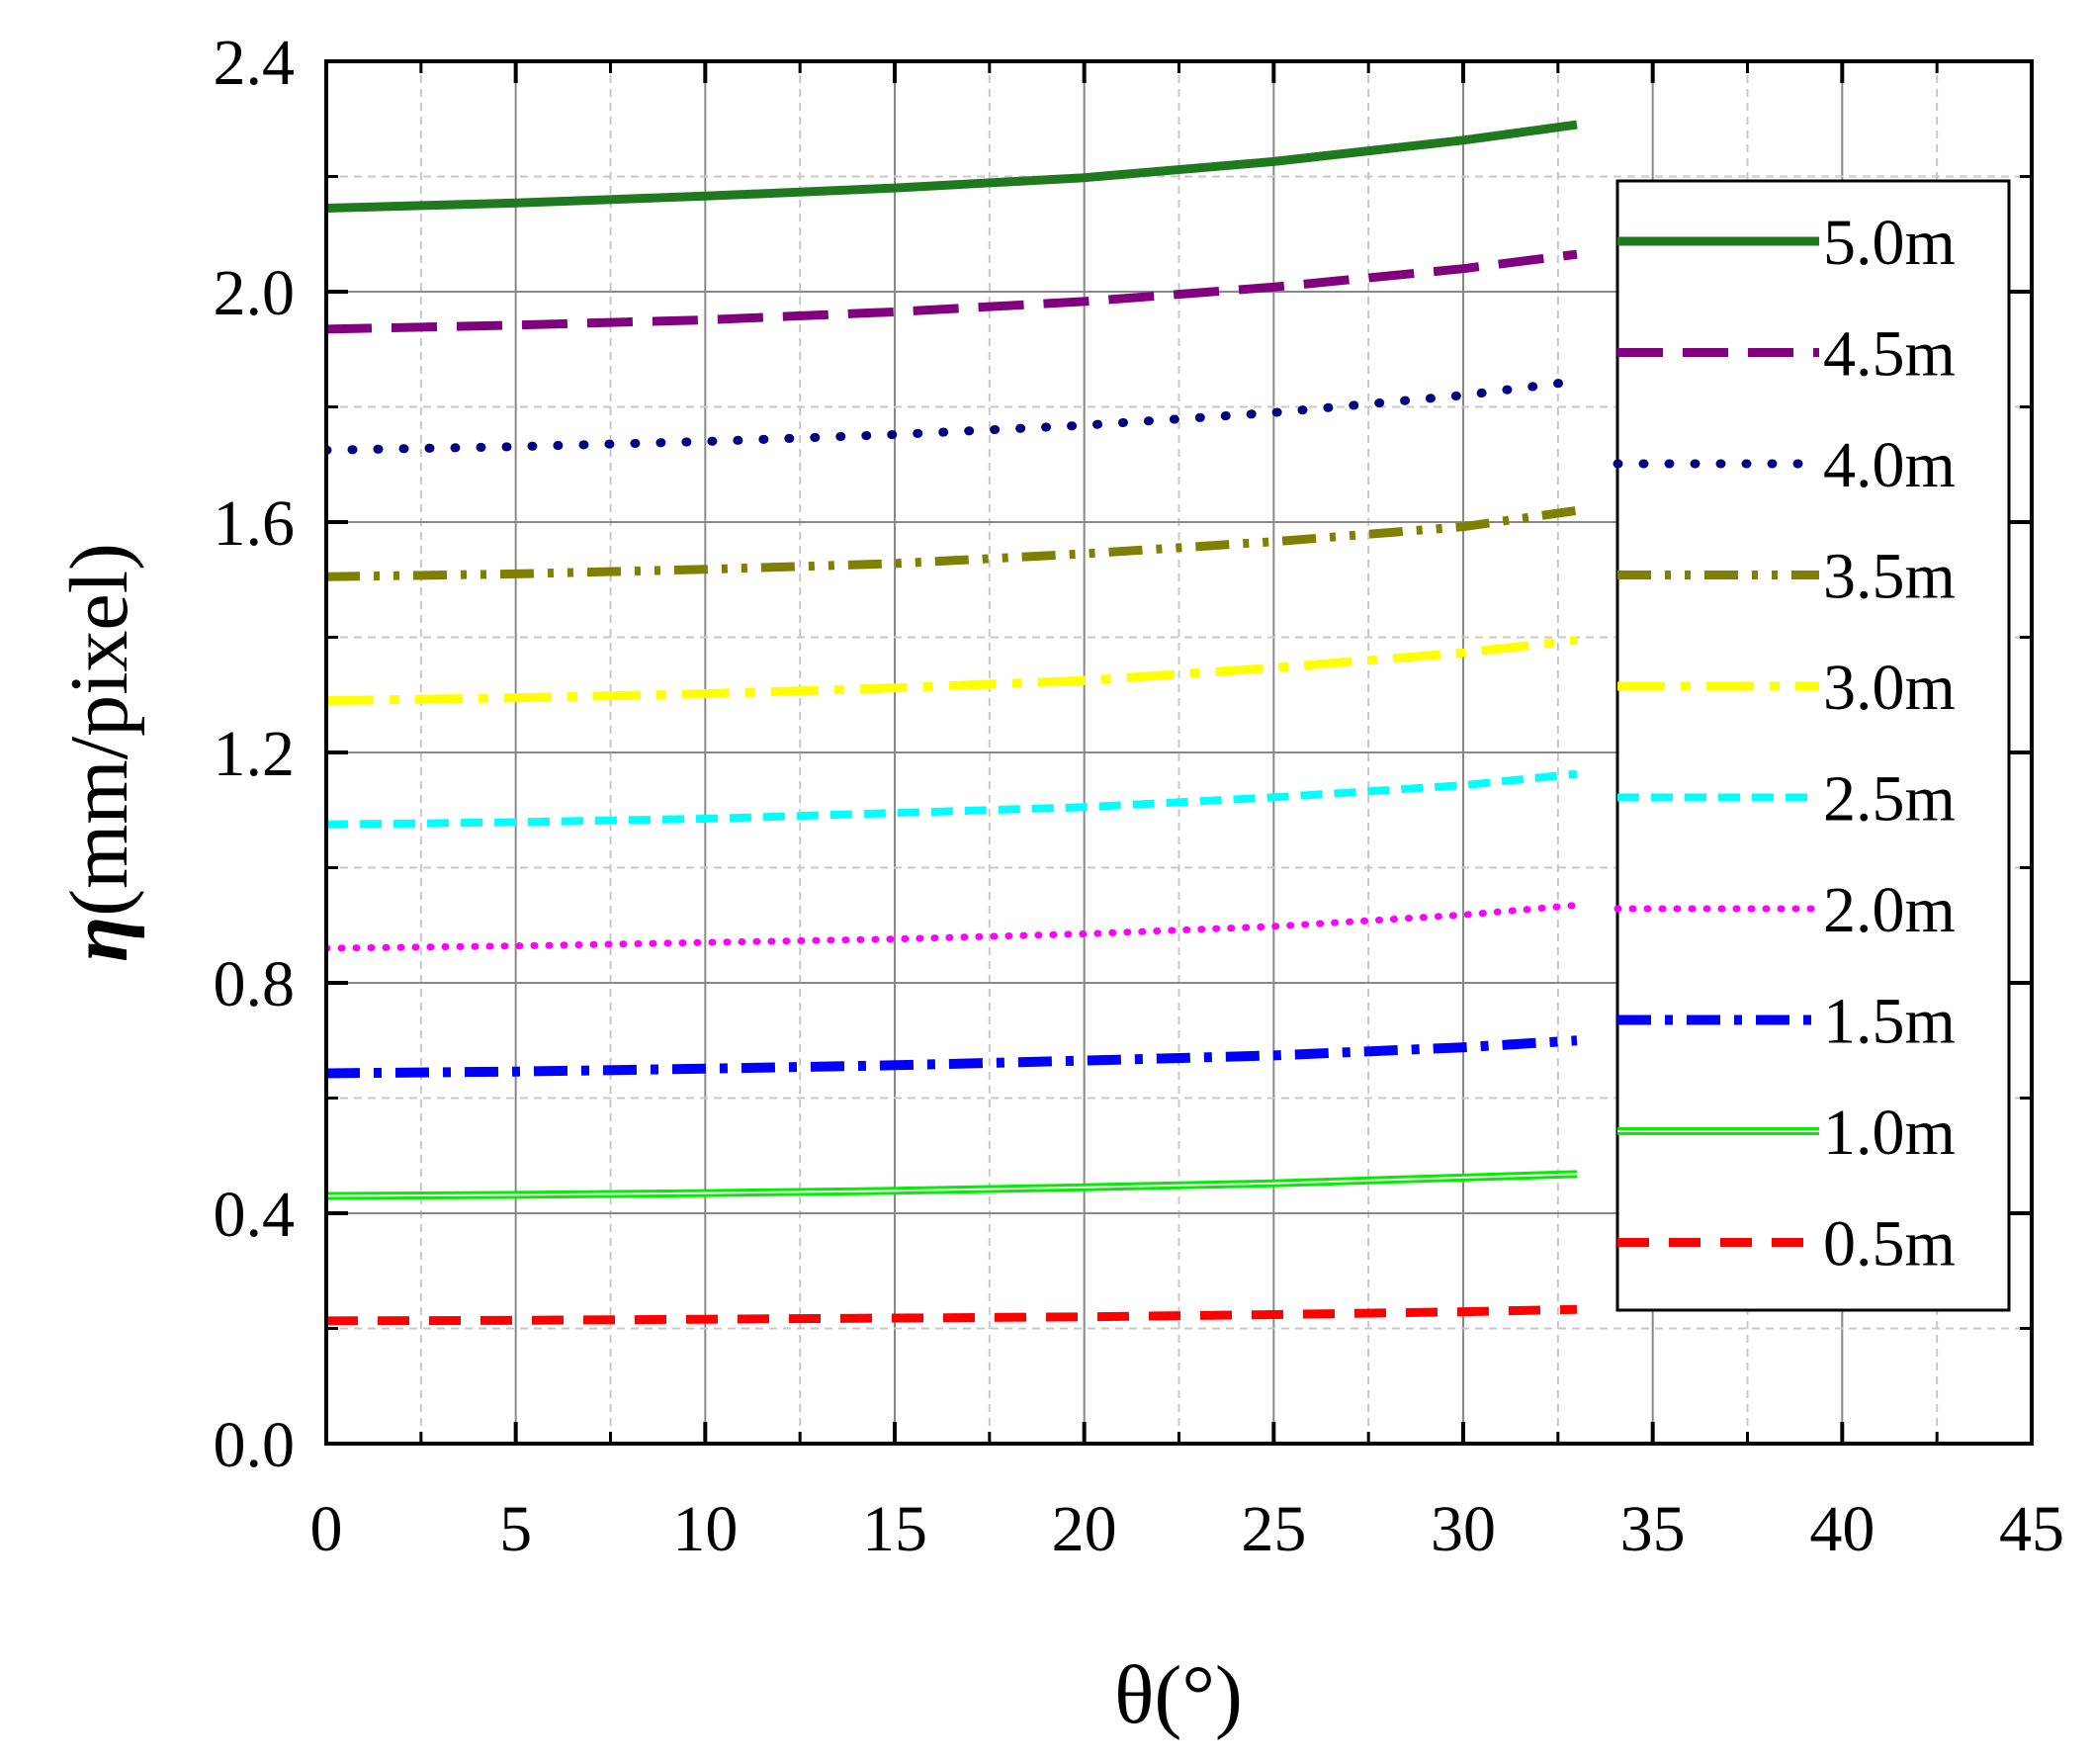 This screenshot has height=1764, width=2093. Describe the element at coordinates (1084, 1529) in the screenshot. I see `x-tick-label: 20` at that location.